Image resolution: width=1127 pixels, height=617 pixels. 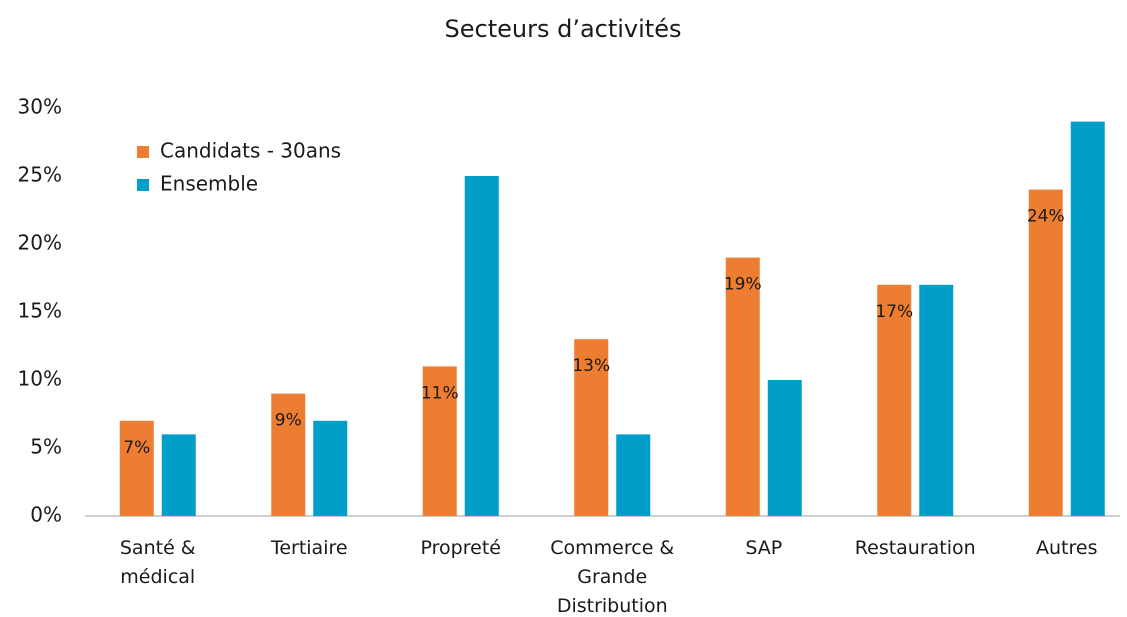 What do you see at coordinates (440, 393) in the screenshot?
I see `data-label: 11%` at bounding box center [440, 393].